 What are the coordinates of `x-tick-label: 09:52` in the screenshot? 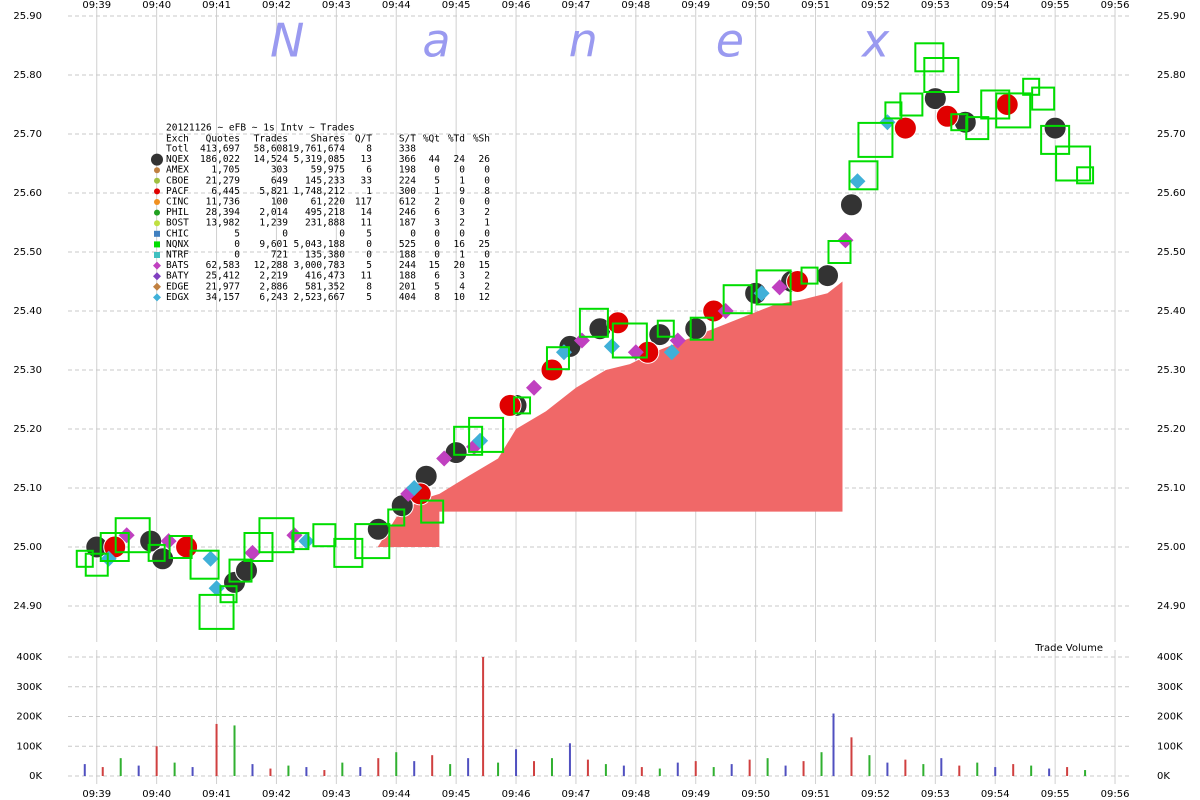 It's located at (875, 794).